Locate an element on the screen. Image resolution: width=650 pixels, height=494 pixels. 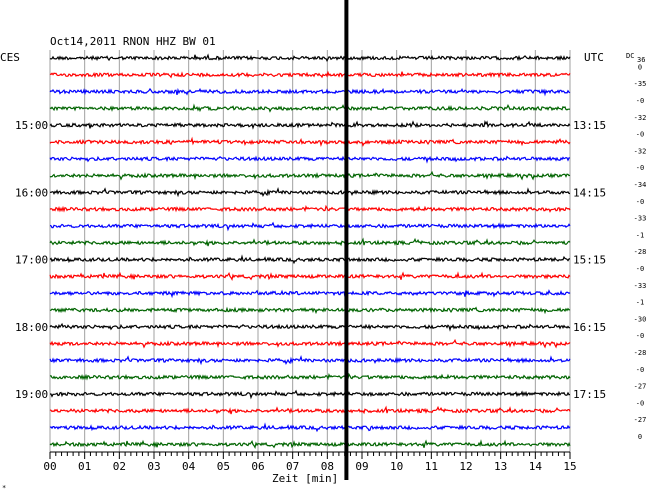
dc-offset-8: -0 is located at coordinates (640, 202).